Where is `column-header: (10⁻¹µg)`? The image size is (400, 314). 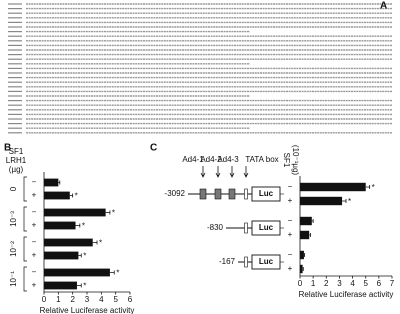 column-header: (10⁻¹µg) is located at coordinates (295, 160).